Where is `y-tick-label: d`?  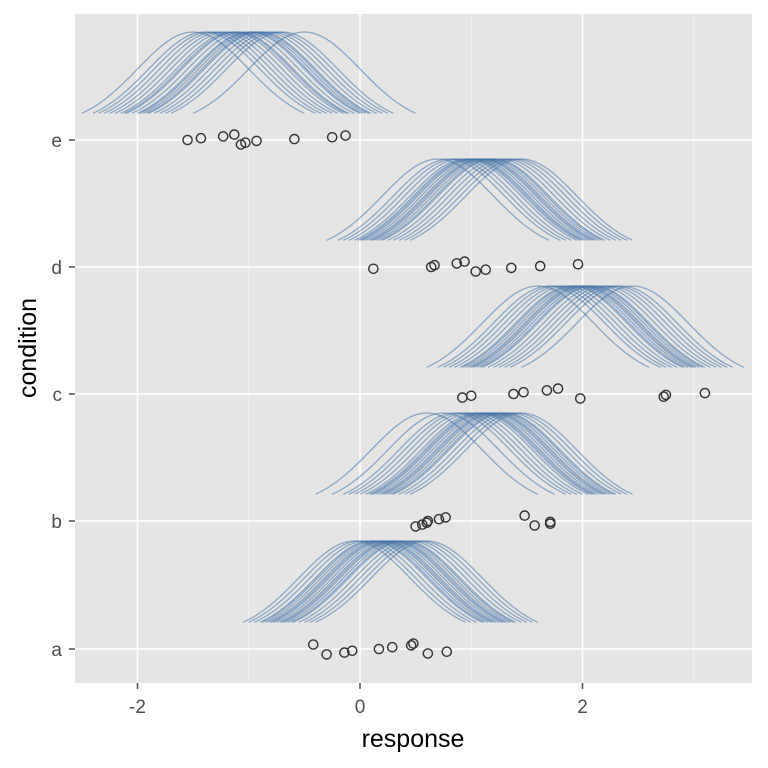 y-tick-label: d is located at coordinates (56, 268).